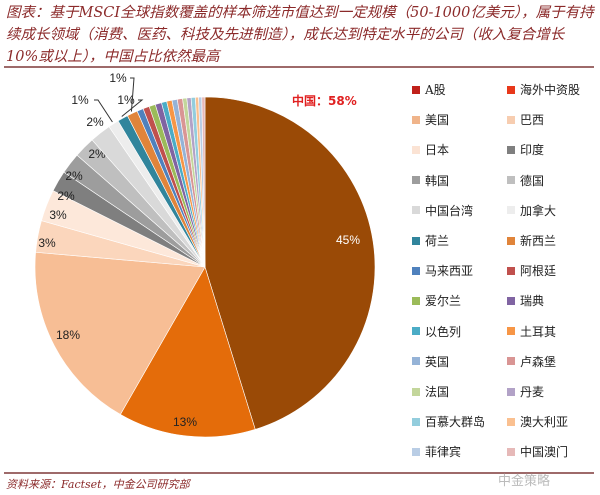 The height and width of the screenshot is (495, 600). I want to click on legend-label: 荷兰, so click(437, 241).